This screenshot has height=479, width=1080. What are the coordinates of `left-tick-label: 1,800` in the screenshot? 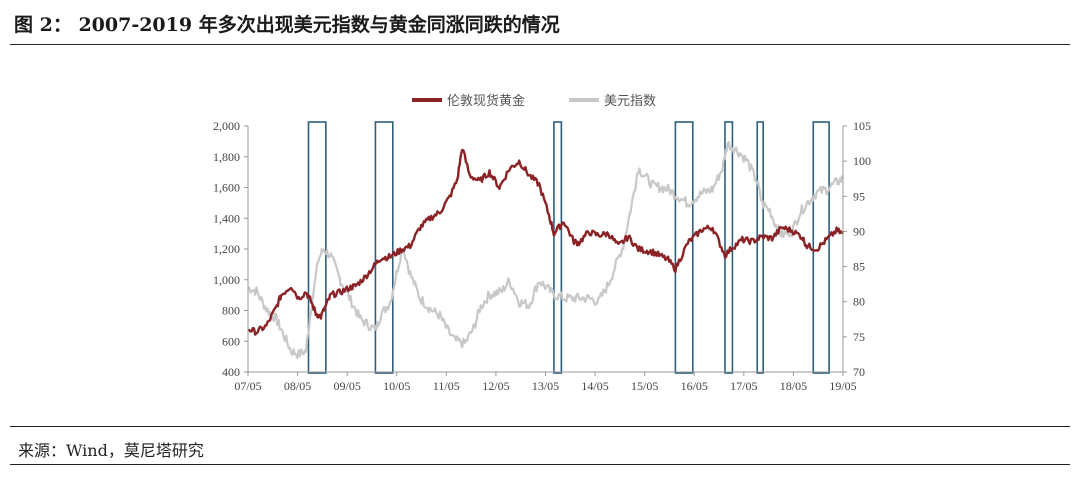 It's located at (226, 157).